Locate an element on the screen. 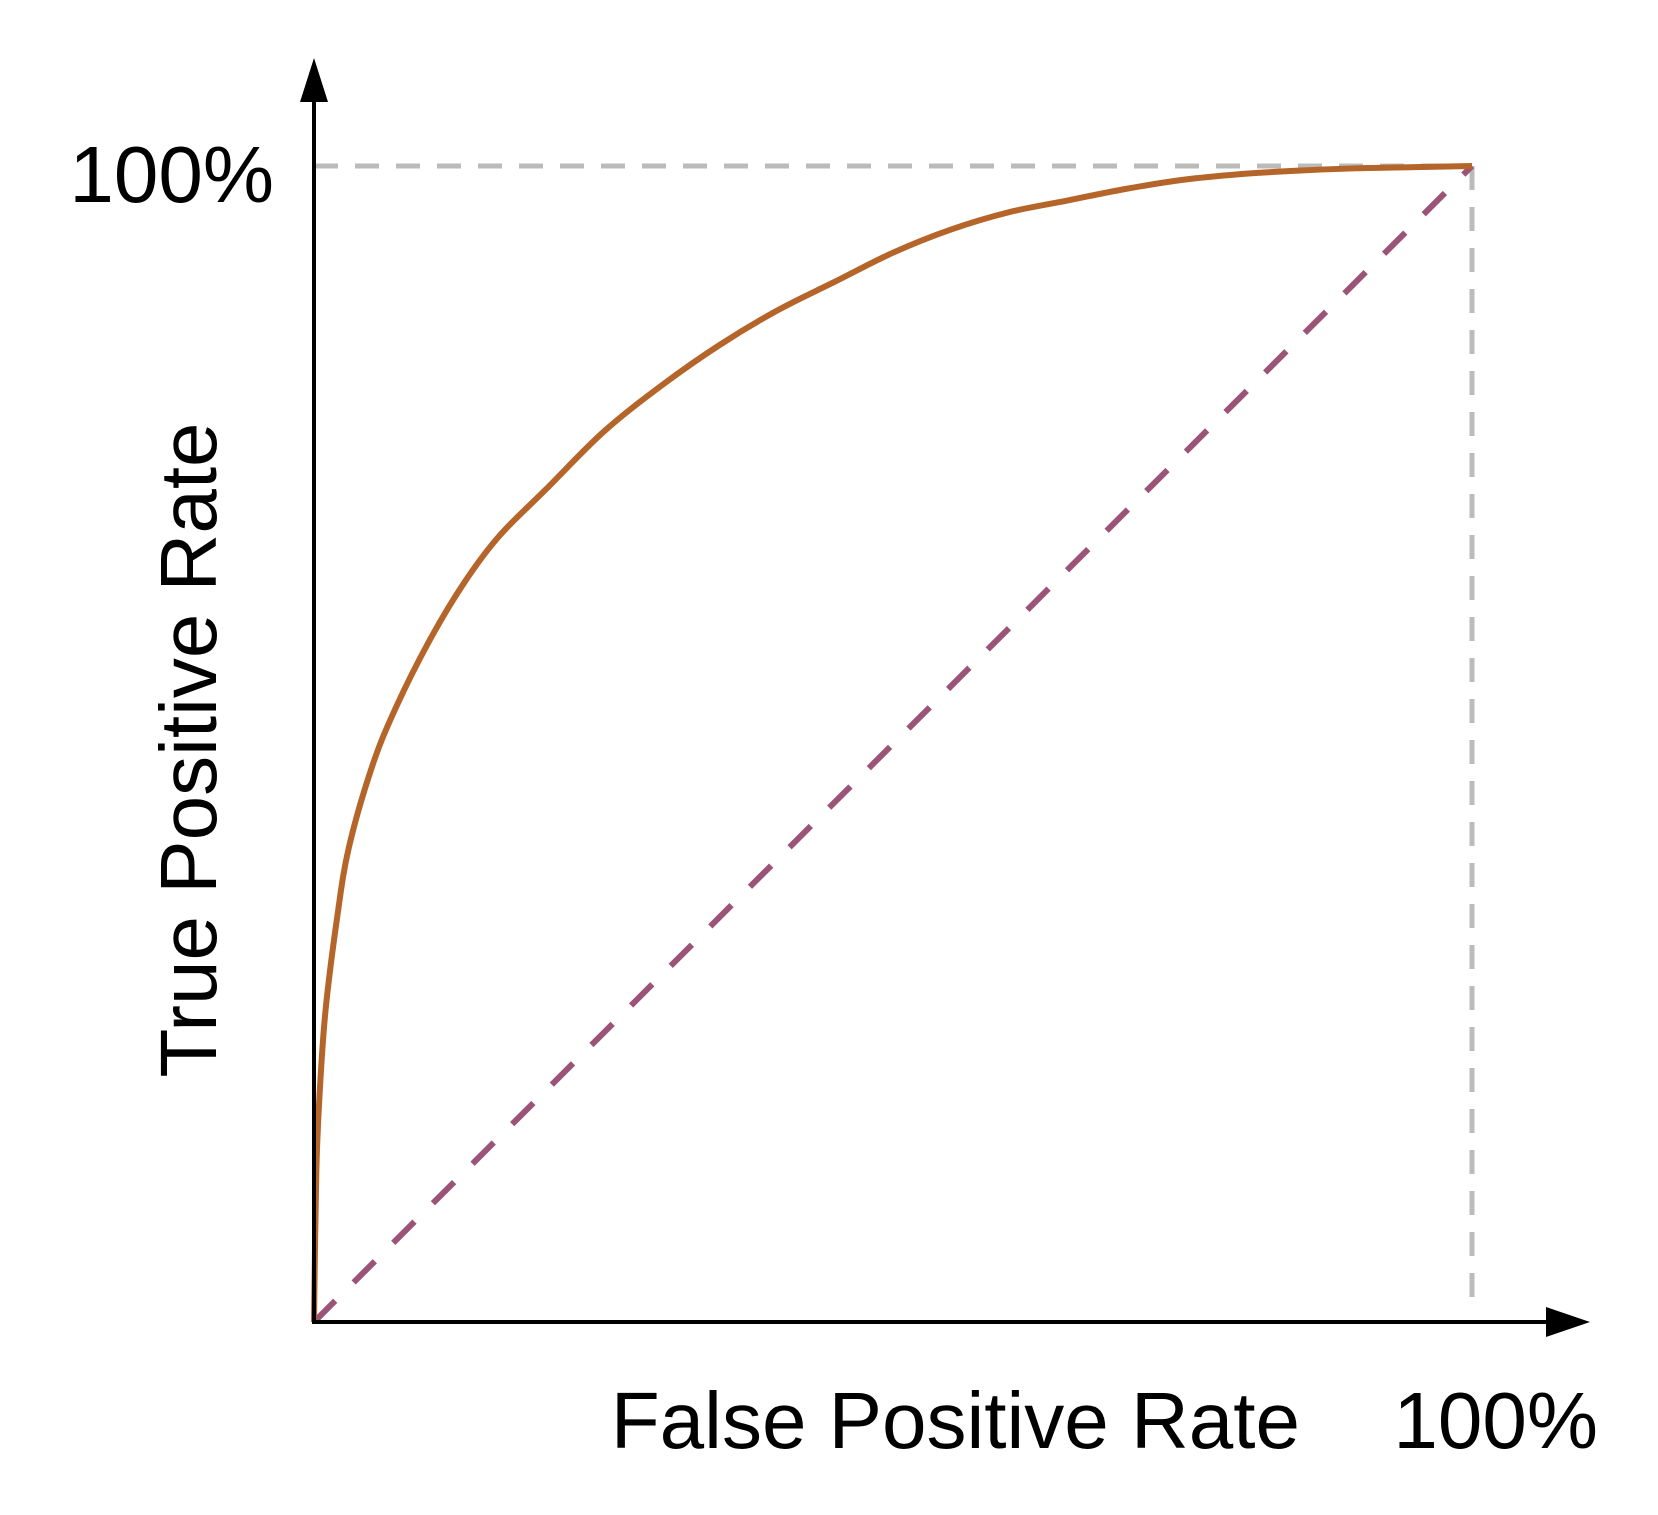 This screenshot has width=1658, height=1515. x-tick-label-100: 100% is located at coordinates (1495, 1420).